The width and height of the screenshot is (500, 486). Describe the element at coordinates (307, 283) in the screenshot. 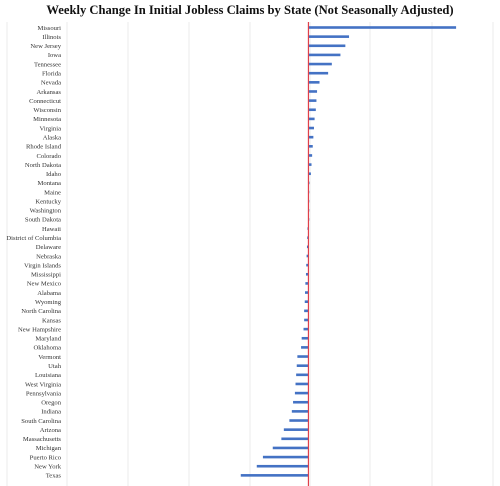

I see `bar-new-mexico` at that location.